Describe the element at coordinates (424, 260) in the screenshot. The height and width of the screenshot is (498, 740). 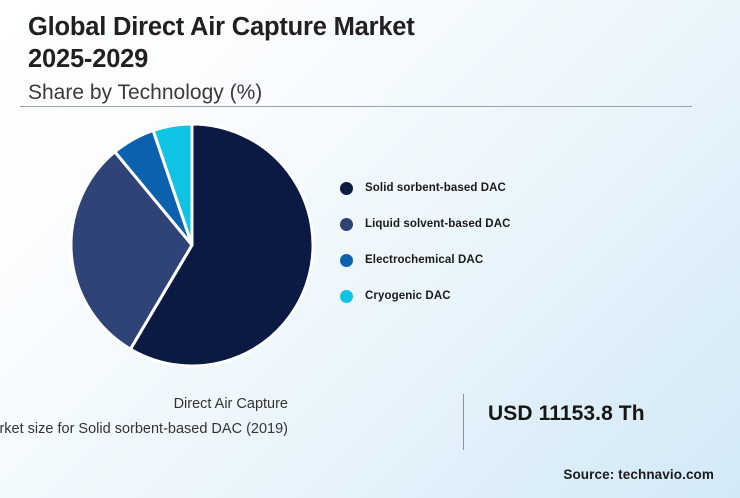
I see `legend-item-label: Electrochemical DAC` at that location.